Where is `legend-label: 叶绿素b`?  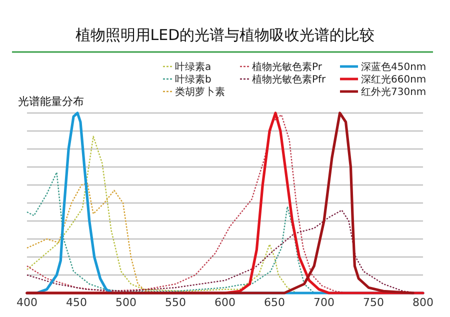 legend-label: 叶绿素b is located at coordinates (193, 80).